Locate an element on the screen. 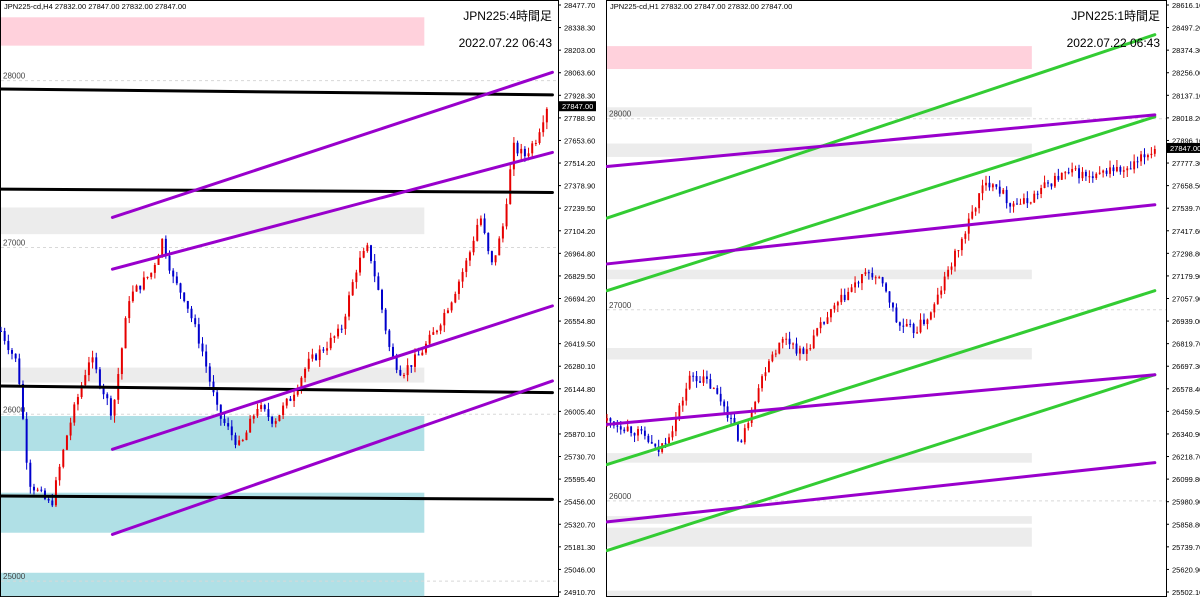 The image size is (1200, 598). price-tick-label: 25980.90 is located at coordinates (1186, 502).